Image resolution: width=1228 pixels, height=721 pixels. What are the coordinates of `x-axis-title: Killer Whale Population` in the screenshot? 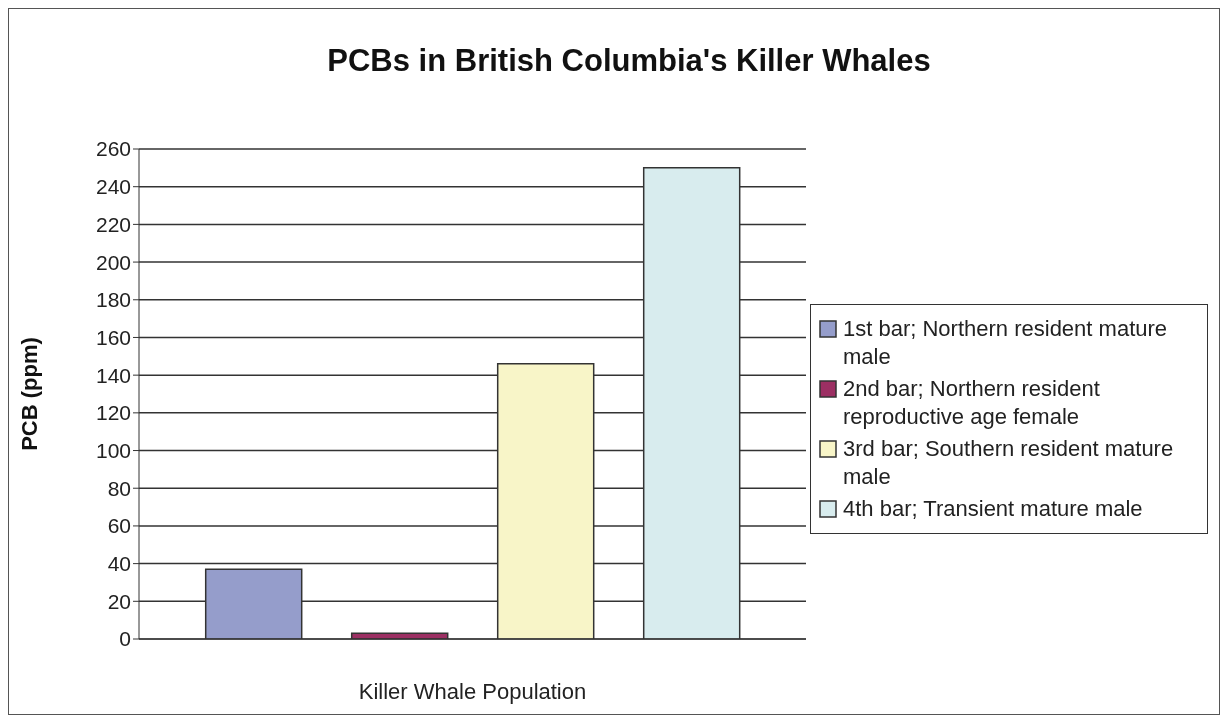 It's located at (472, 691).